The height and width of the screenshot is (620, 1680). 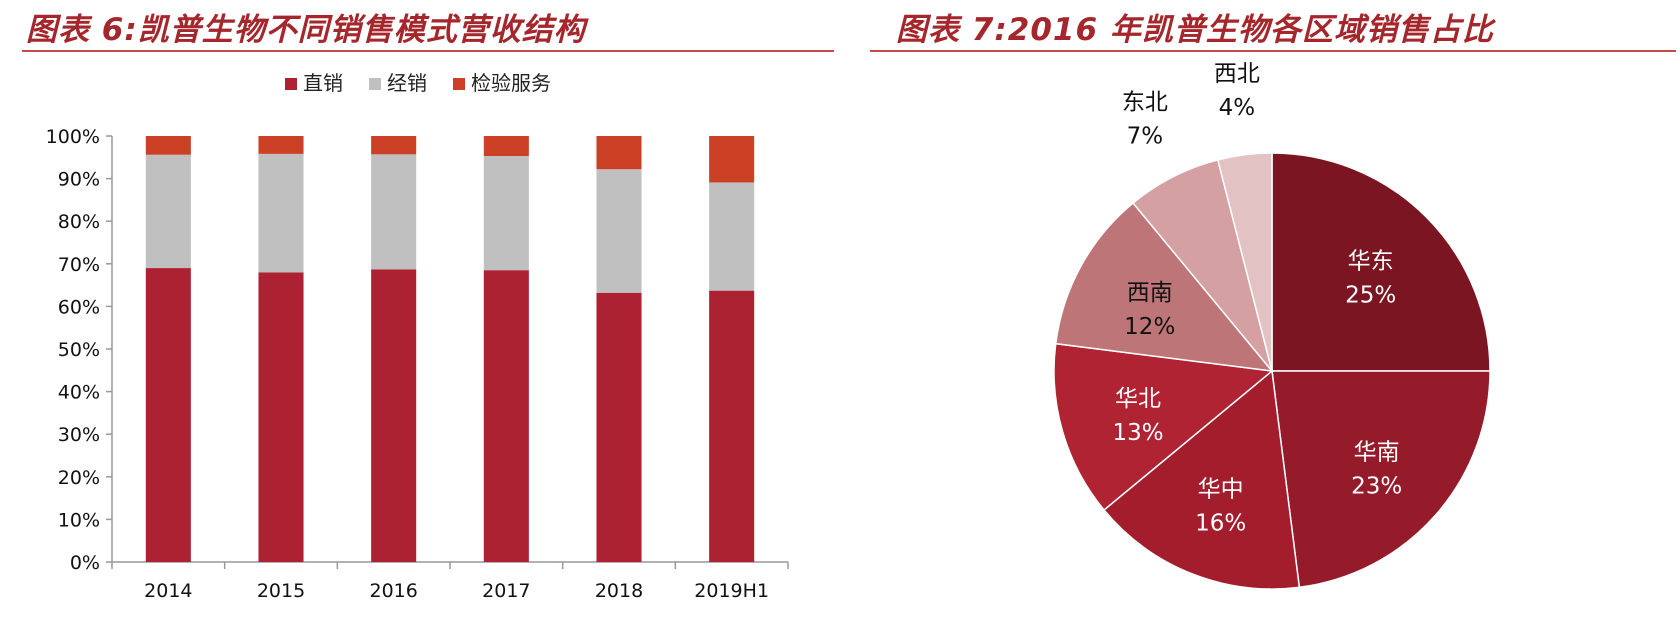 I want to click on right-figure-title: 图表 7:2016 年凯普生物各区域销售占比, so click(x=1195, y=30).